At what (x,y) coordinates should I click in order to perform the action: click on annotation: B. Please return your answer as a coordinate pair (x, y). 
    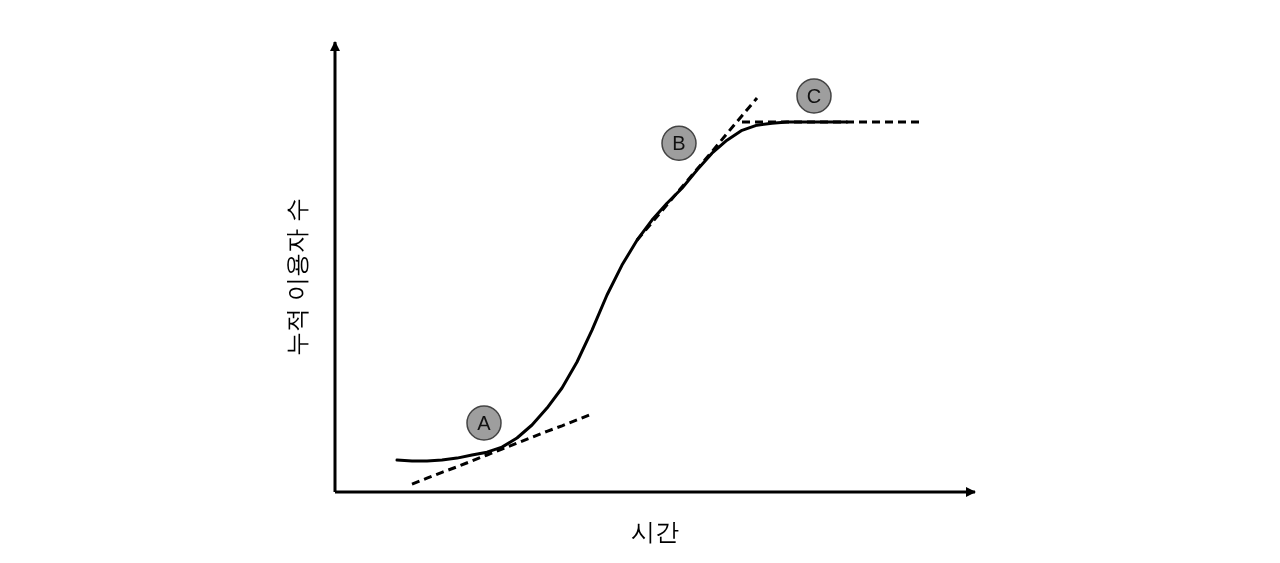
    Looking at the image, I should click on (679, 143).